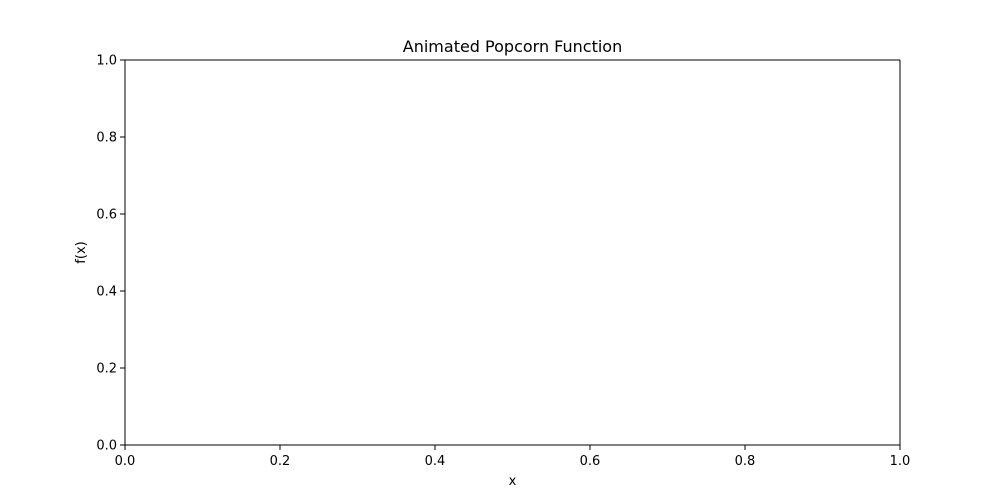  I want to click on y-tick-label: 0.4, so click(106, 292).